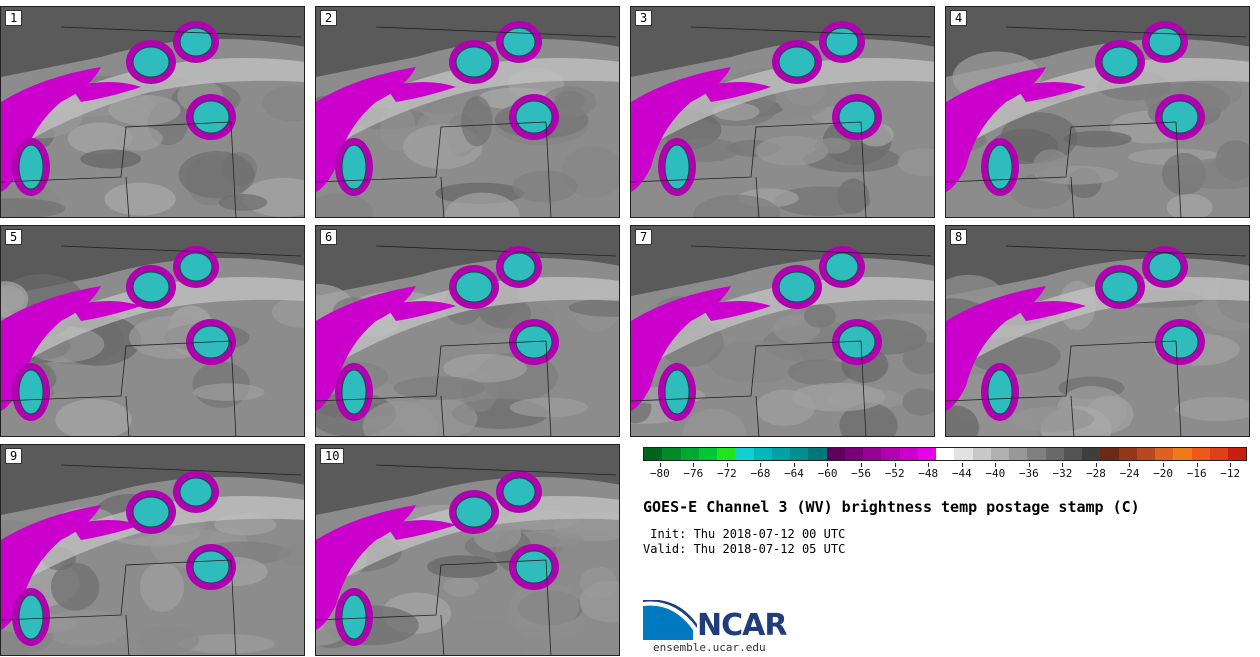  I want to click on panel-number: 6, so click(329, 237).